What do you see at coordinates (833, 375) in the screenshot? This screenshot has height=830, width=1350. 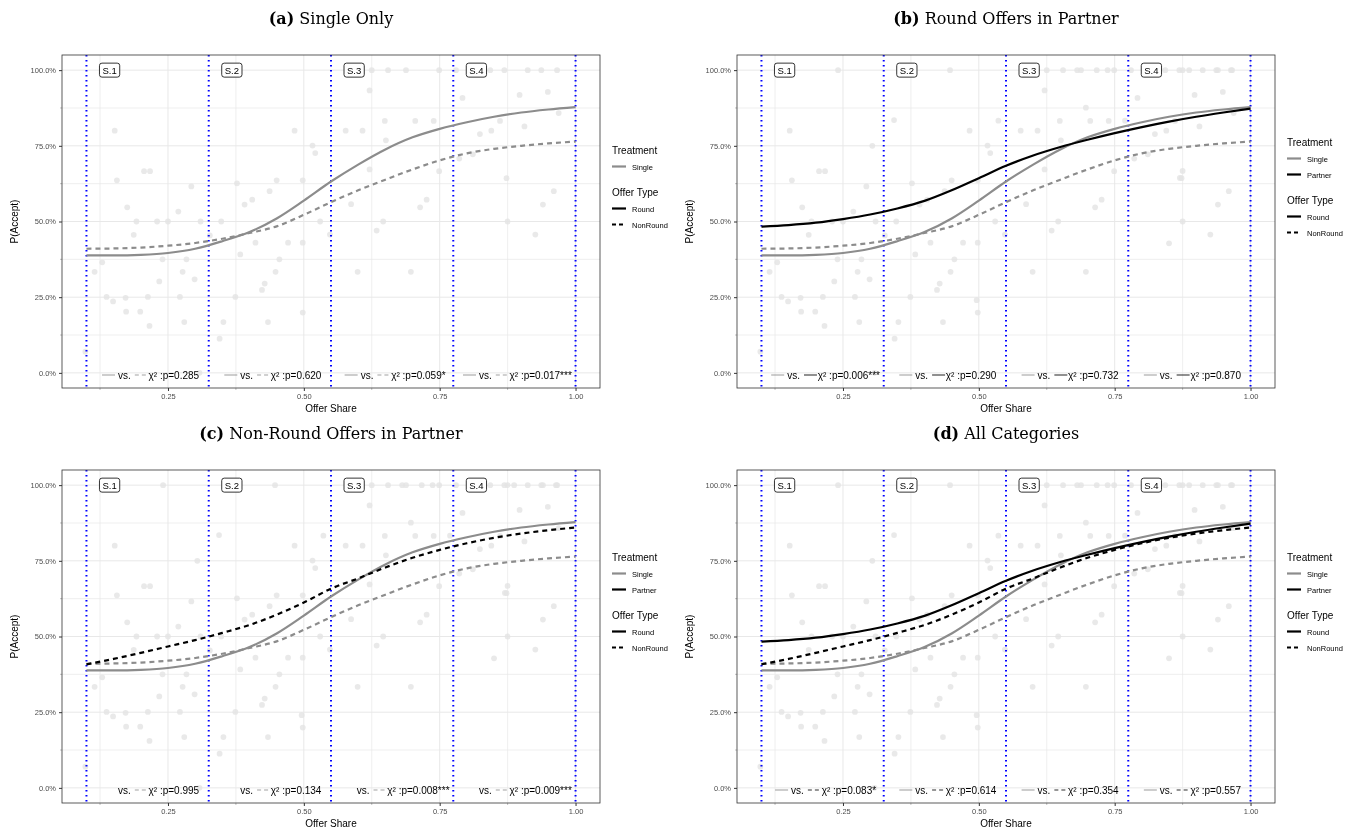 I see `text: vs. χ² :p=0.006***` at bounding box center [833, 375].